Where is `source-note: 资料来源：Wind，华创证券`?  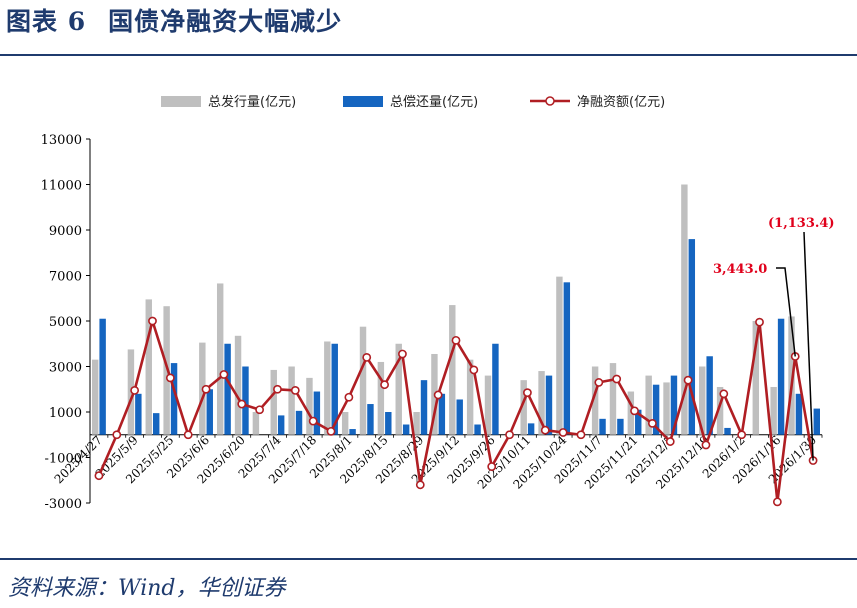
source-note: 资料来源：Wind，华创证券 is located at coordinates (147, 588).